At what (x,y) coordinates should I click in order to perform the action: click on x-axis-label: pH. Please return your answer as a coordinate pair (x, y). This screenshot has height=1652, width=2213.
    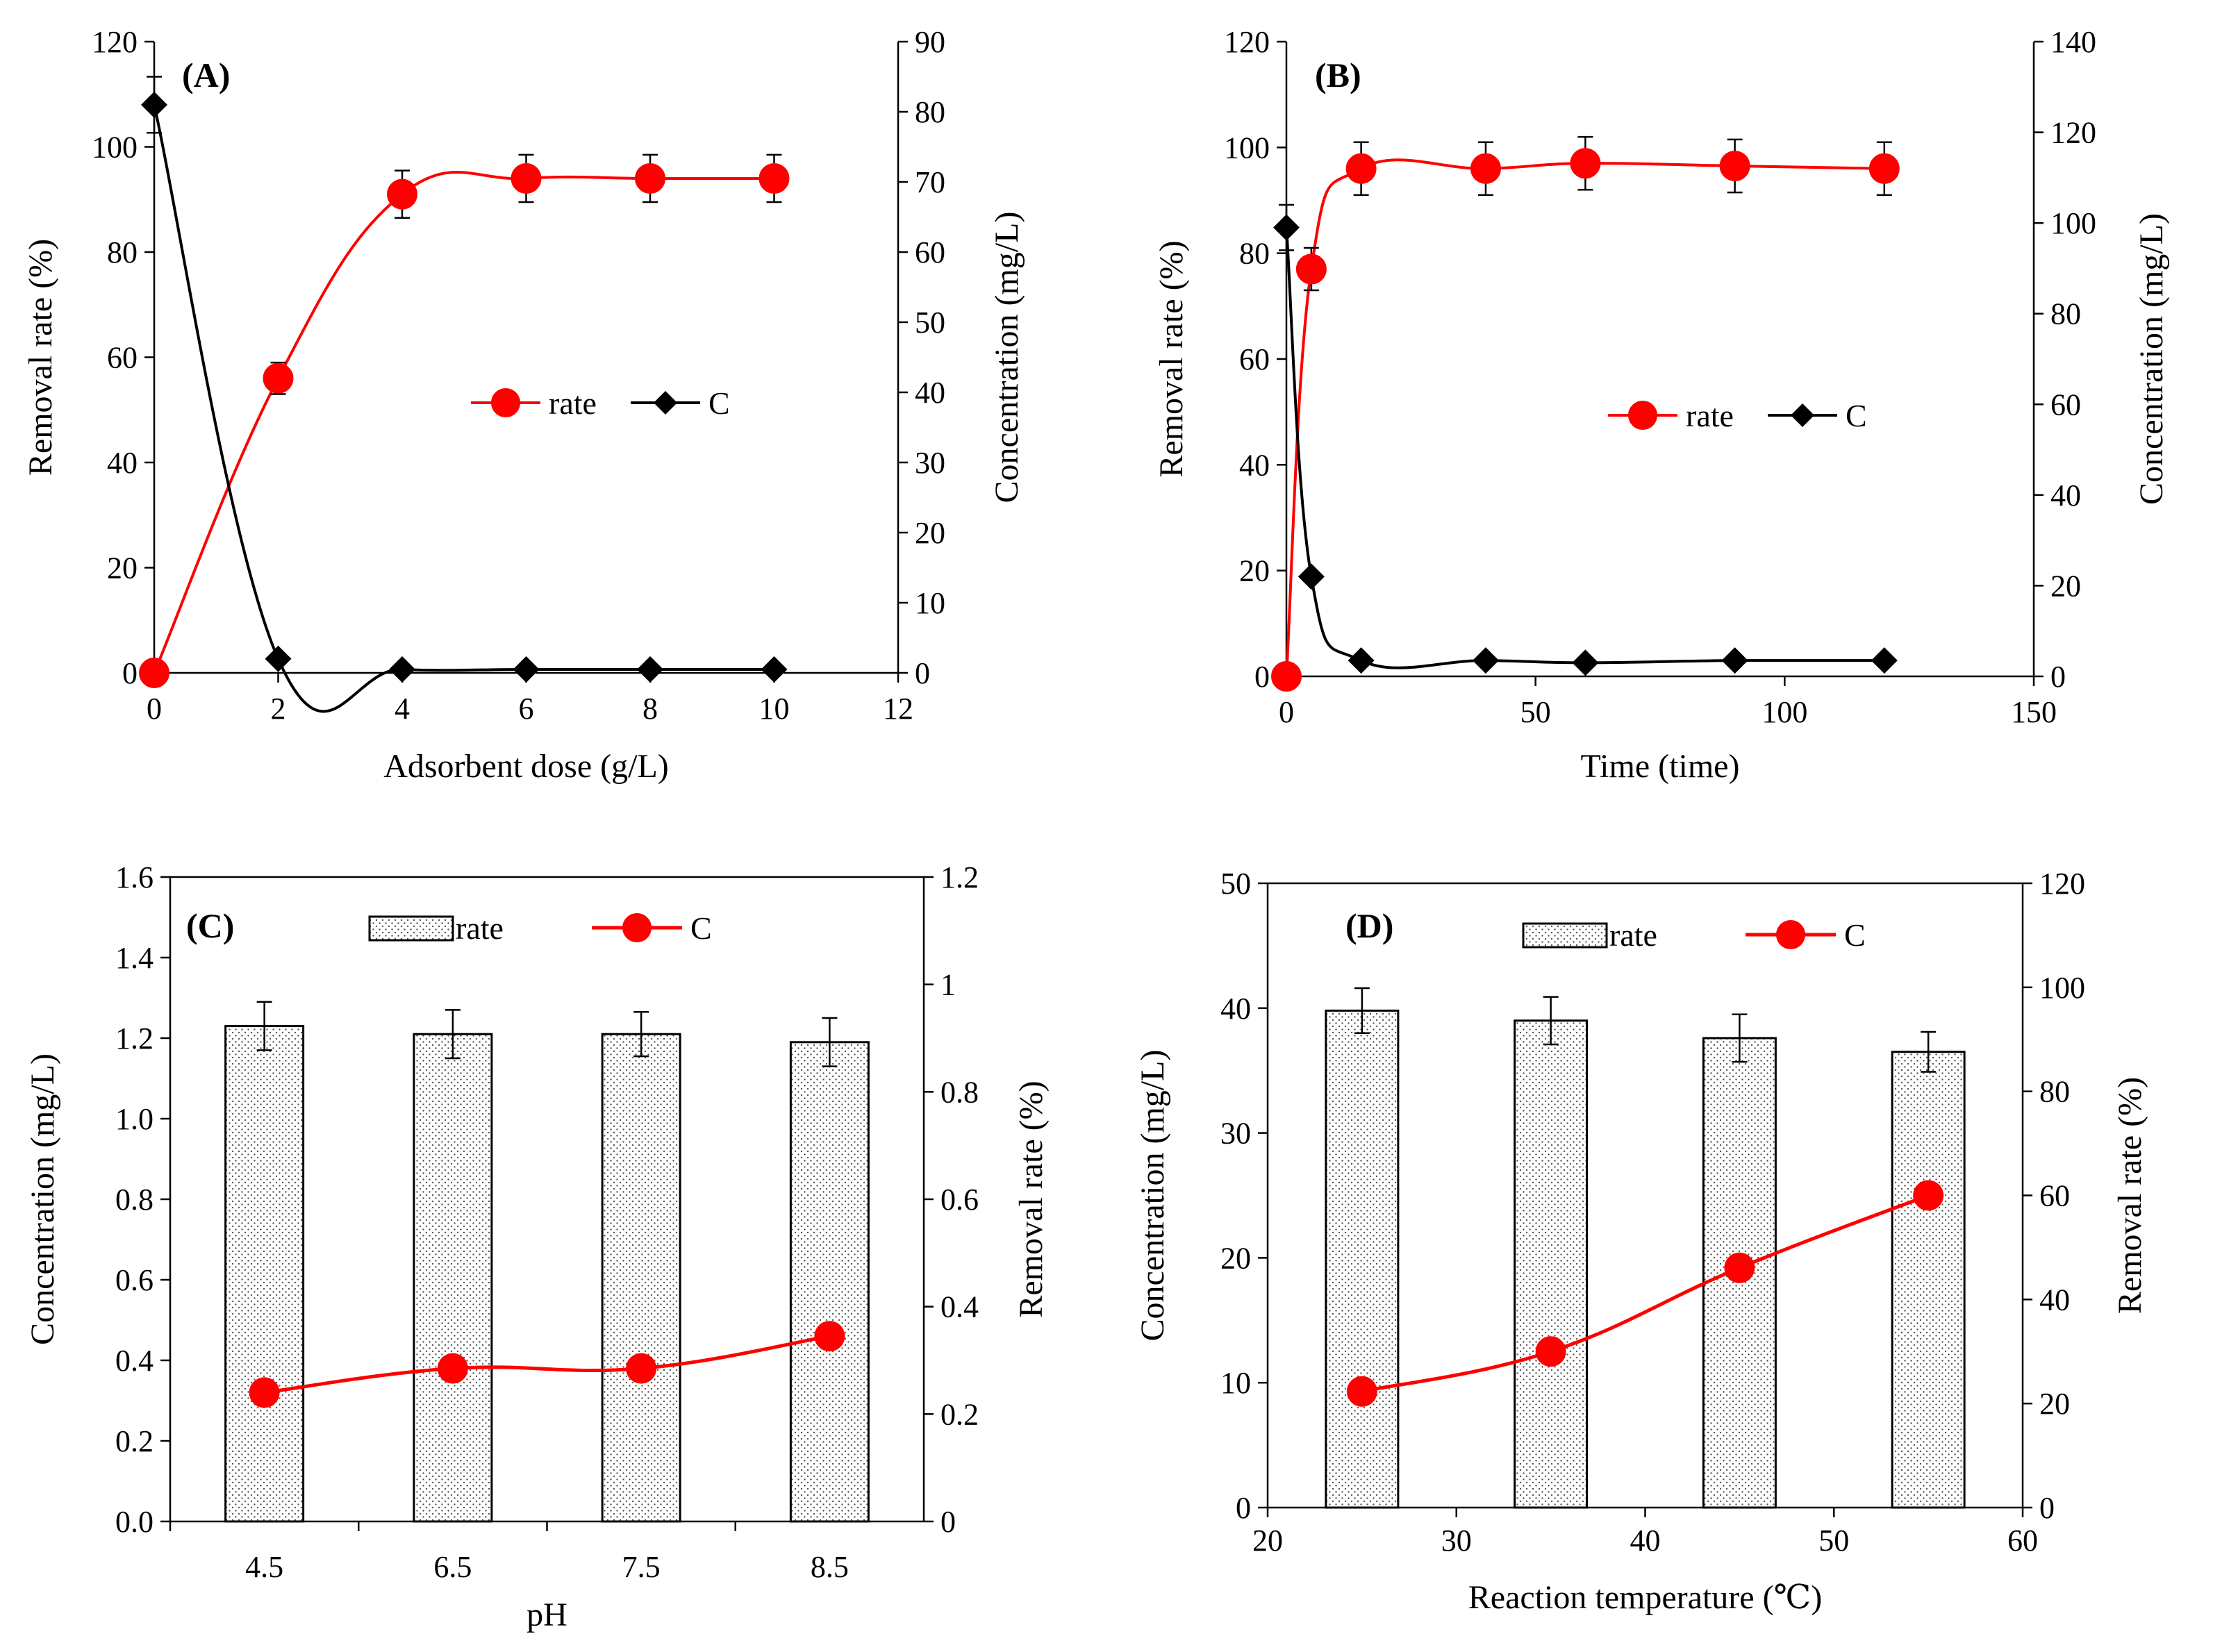
    Looking at the image, I should click on (547, 1614).